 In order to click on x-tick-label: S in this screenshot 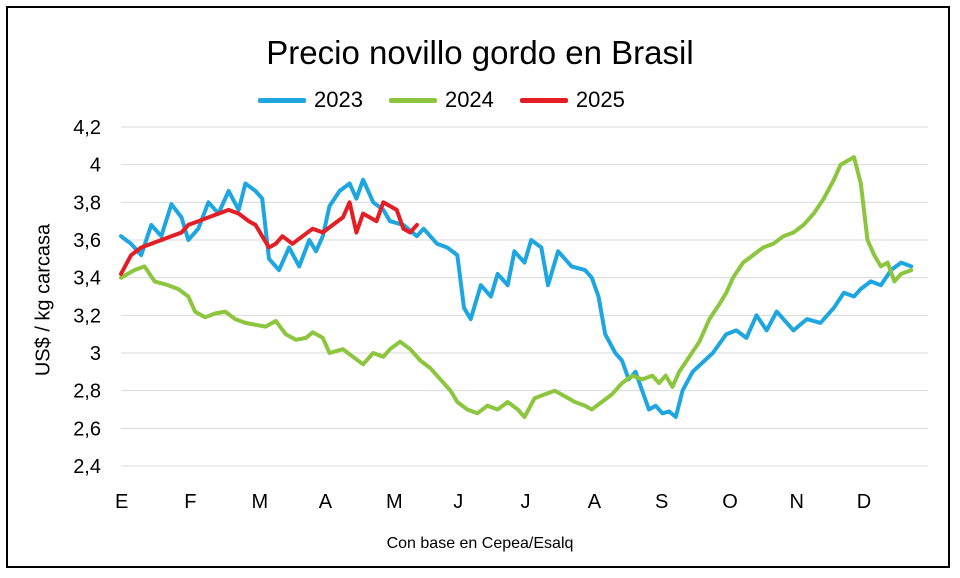, I will do `click(661, 502)`.